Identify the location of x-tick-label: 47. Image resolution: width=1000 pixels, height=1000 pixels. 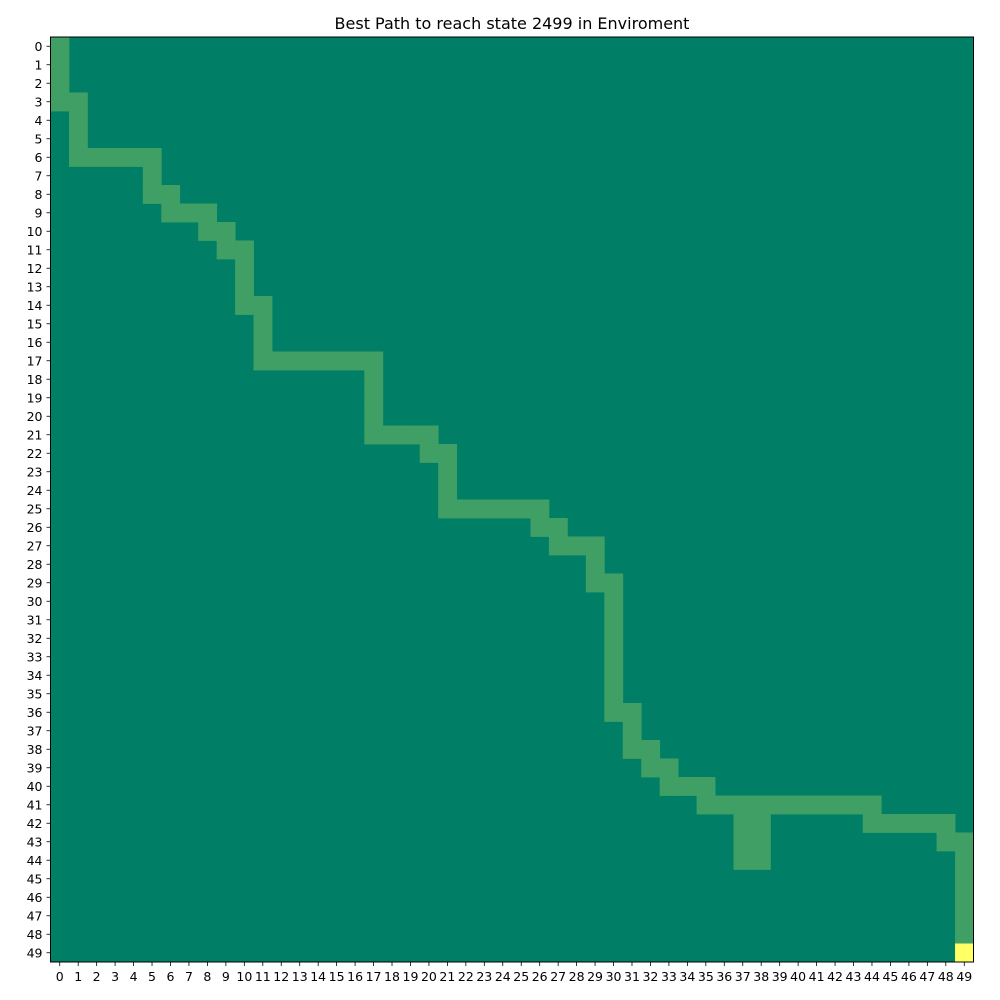
(927, 976).